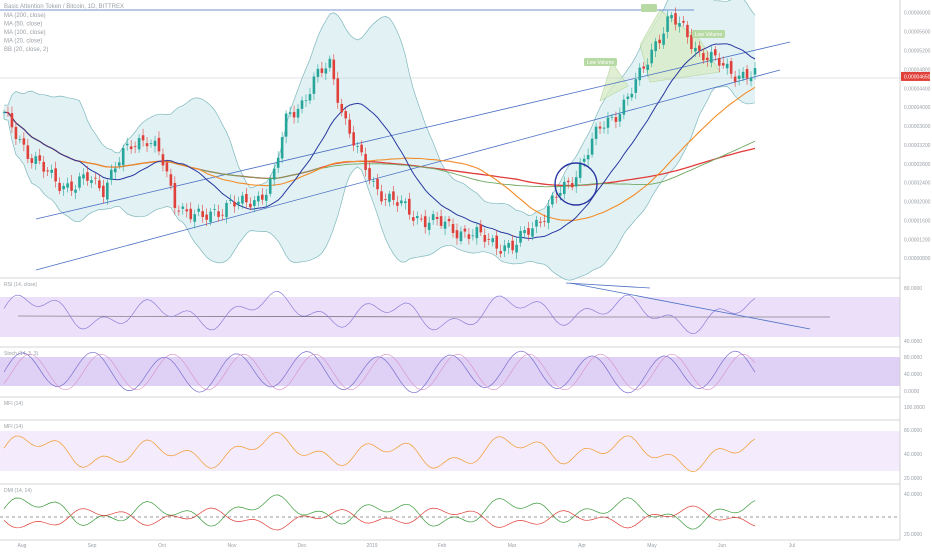 The height and width of the screenshot is (555, 932). What do you see at coordinates (162, 546) in the screenshot?
I see `time-tick-label: Oct` at bounding box center [162, 546].